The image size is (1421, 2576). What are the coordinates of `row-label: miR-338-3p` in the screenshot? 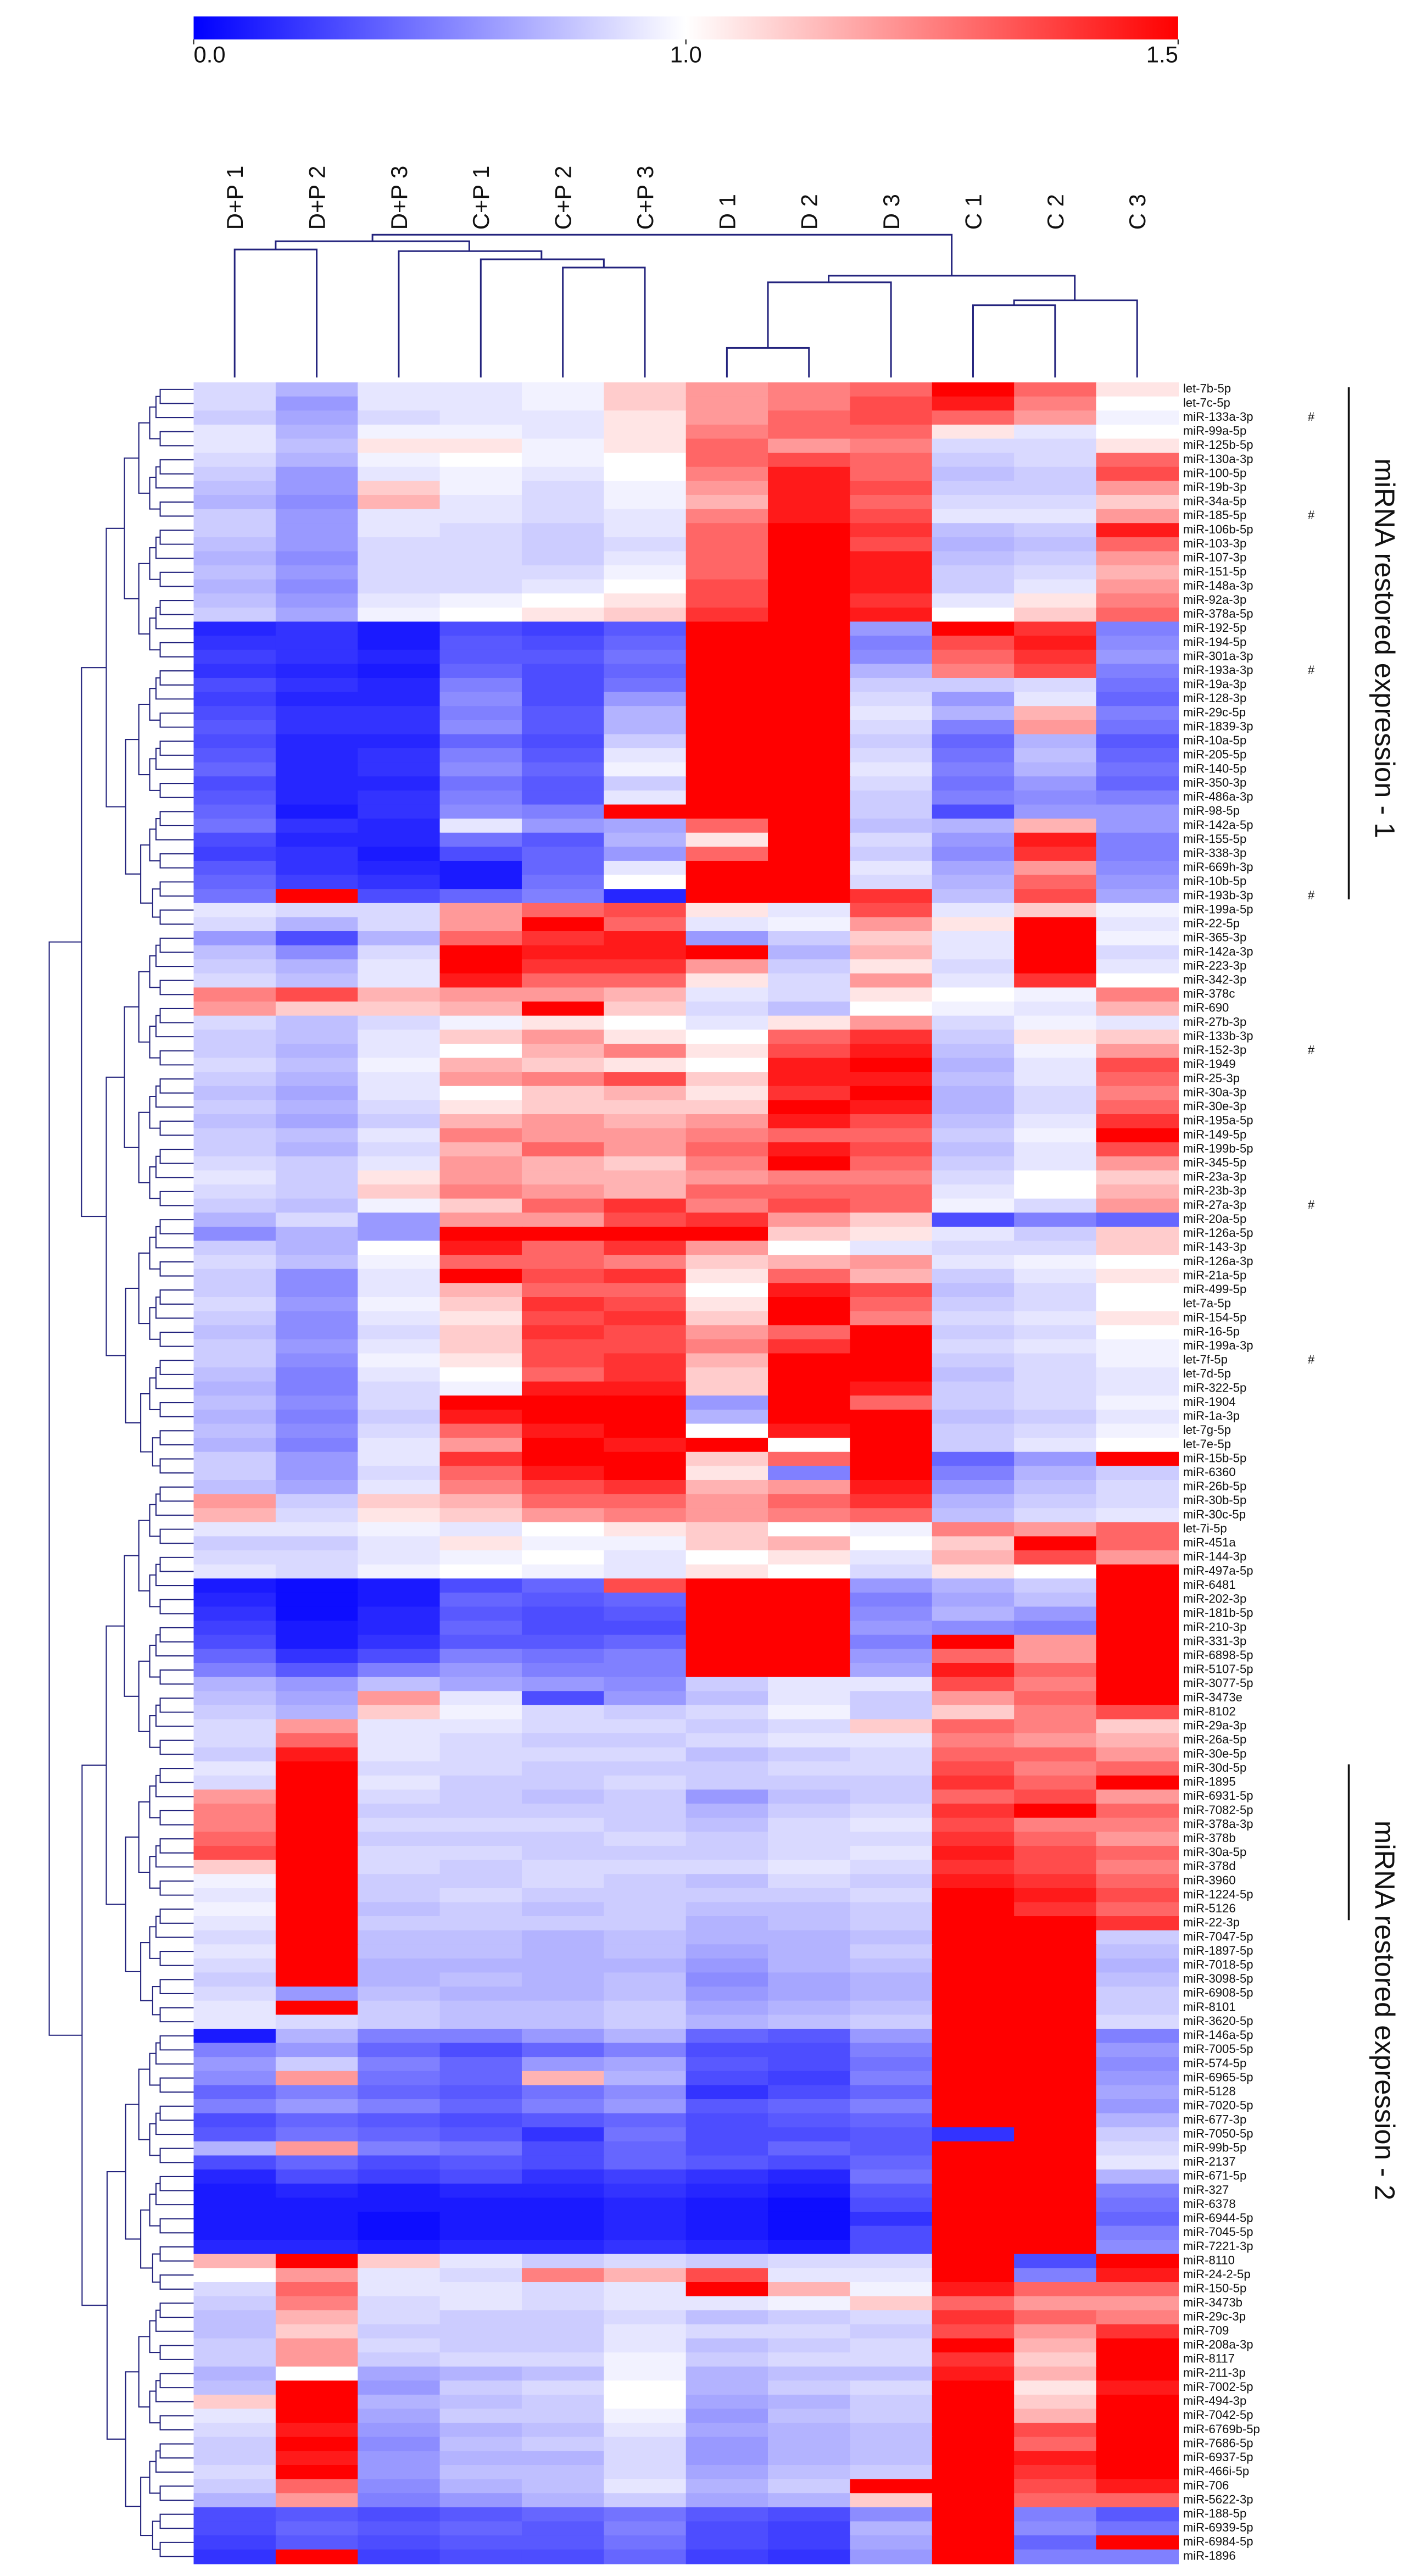 It's located at (1215, 853).